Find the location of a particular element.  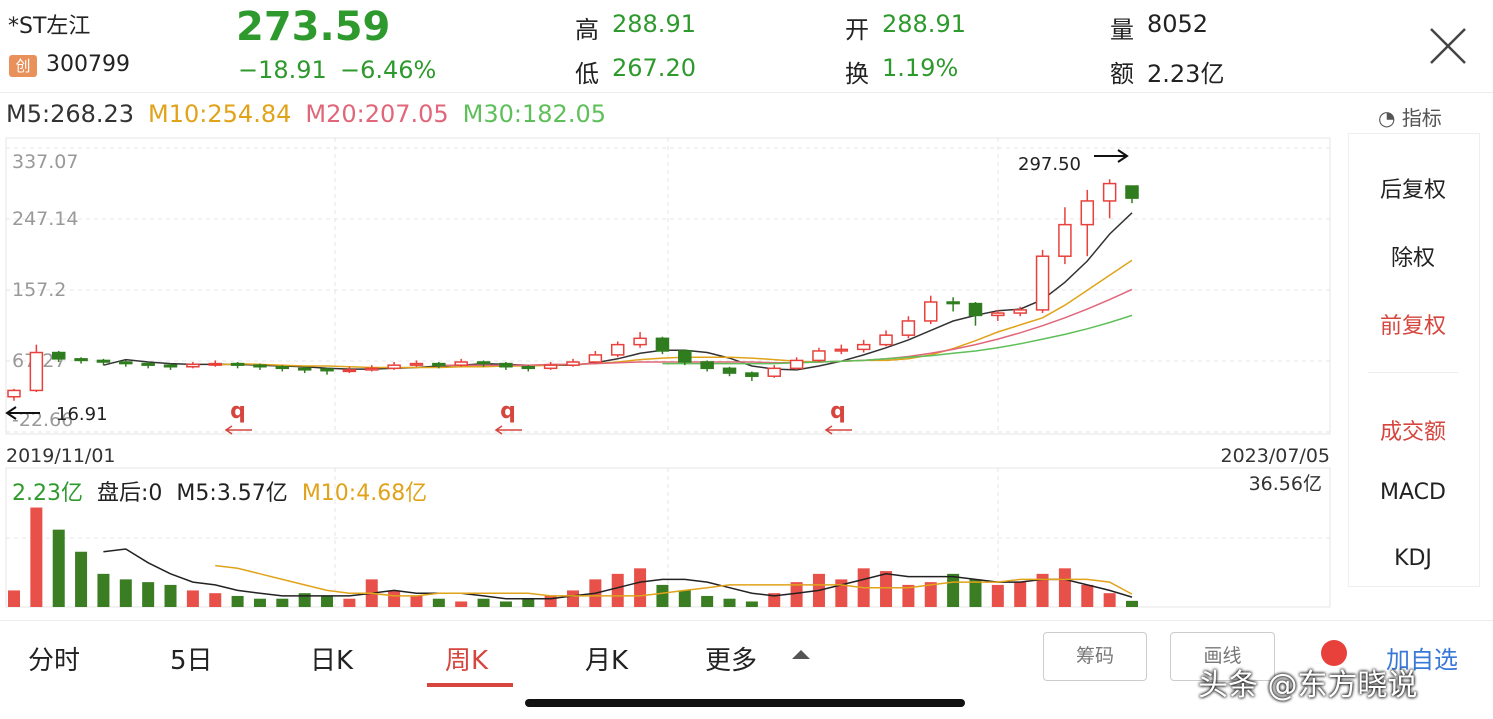

side-menu-item: 前复权 is located at coordinates (1412, 326).